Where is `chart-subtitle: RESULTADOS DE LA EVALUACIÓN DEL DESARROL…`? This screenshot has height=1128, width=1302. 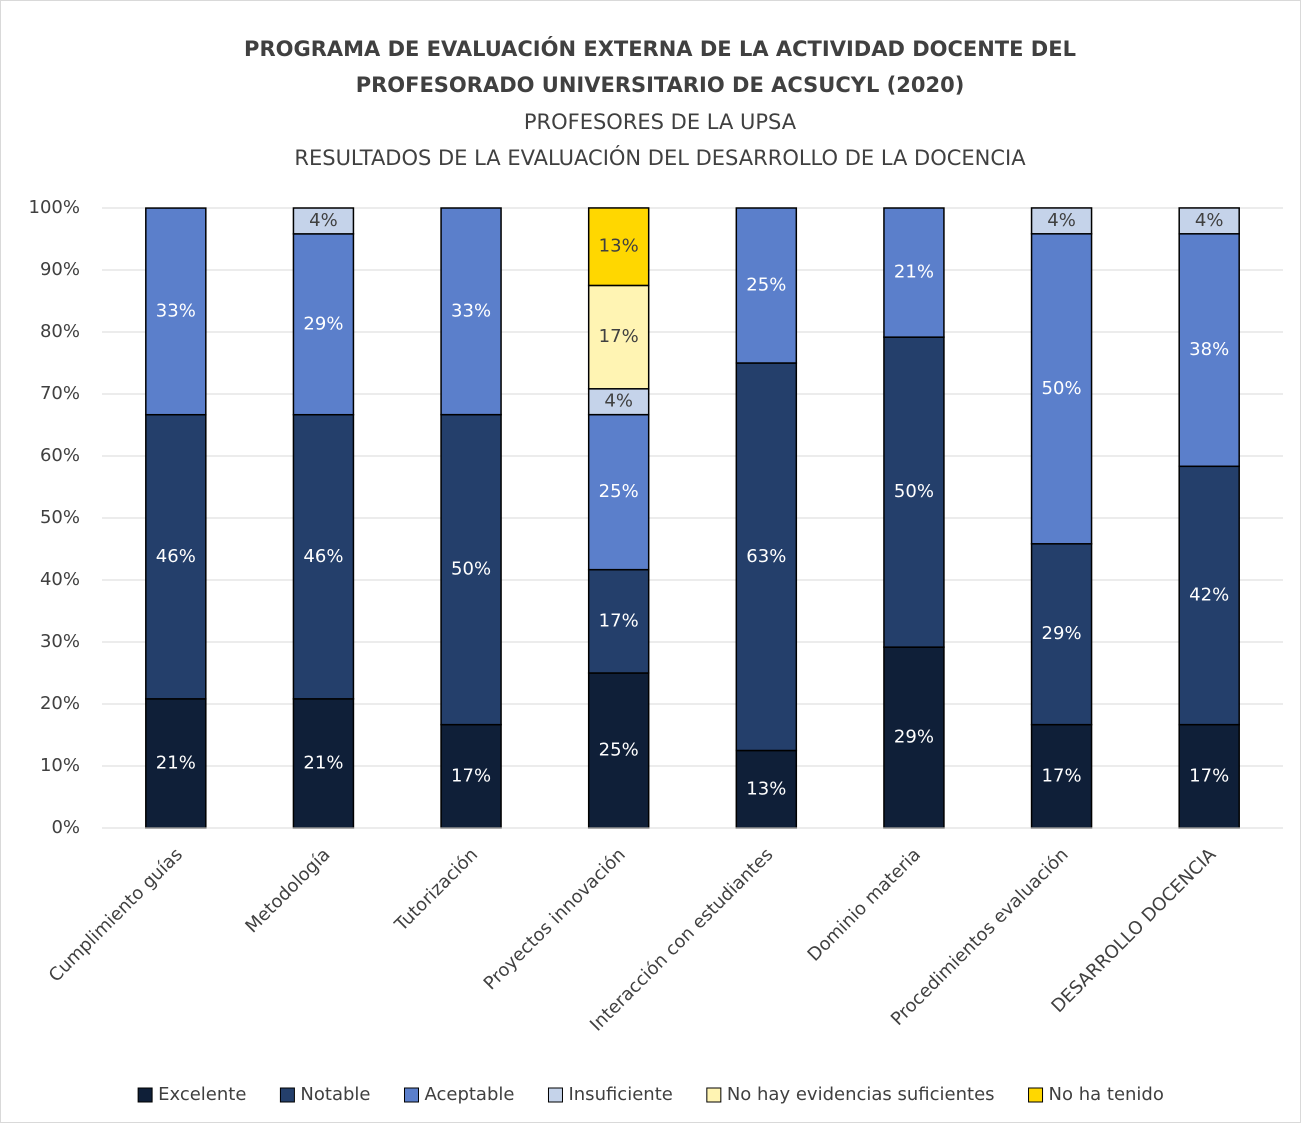 chart-subtitle: RESULTADOS DE LA EVALUACIÓN DEL DESARROL… is located at coordinates (660, 157).